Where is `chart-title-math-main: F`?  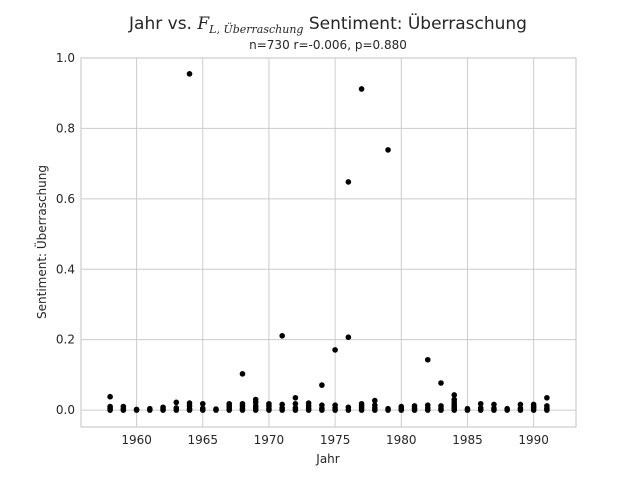
chart-title-math-main: F is located at coordinates (203, 24).